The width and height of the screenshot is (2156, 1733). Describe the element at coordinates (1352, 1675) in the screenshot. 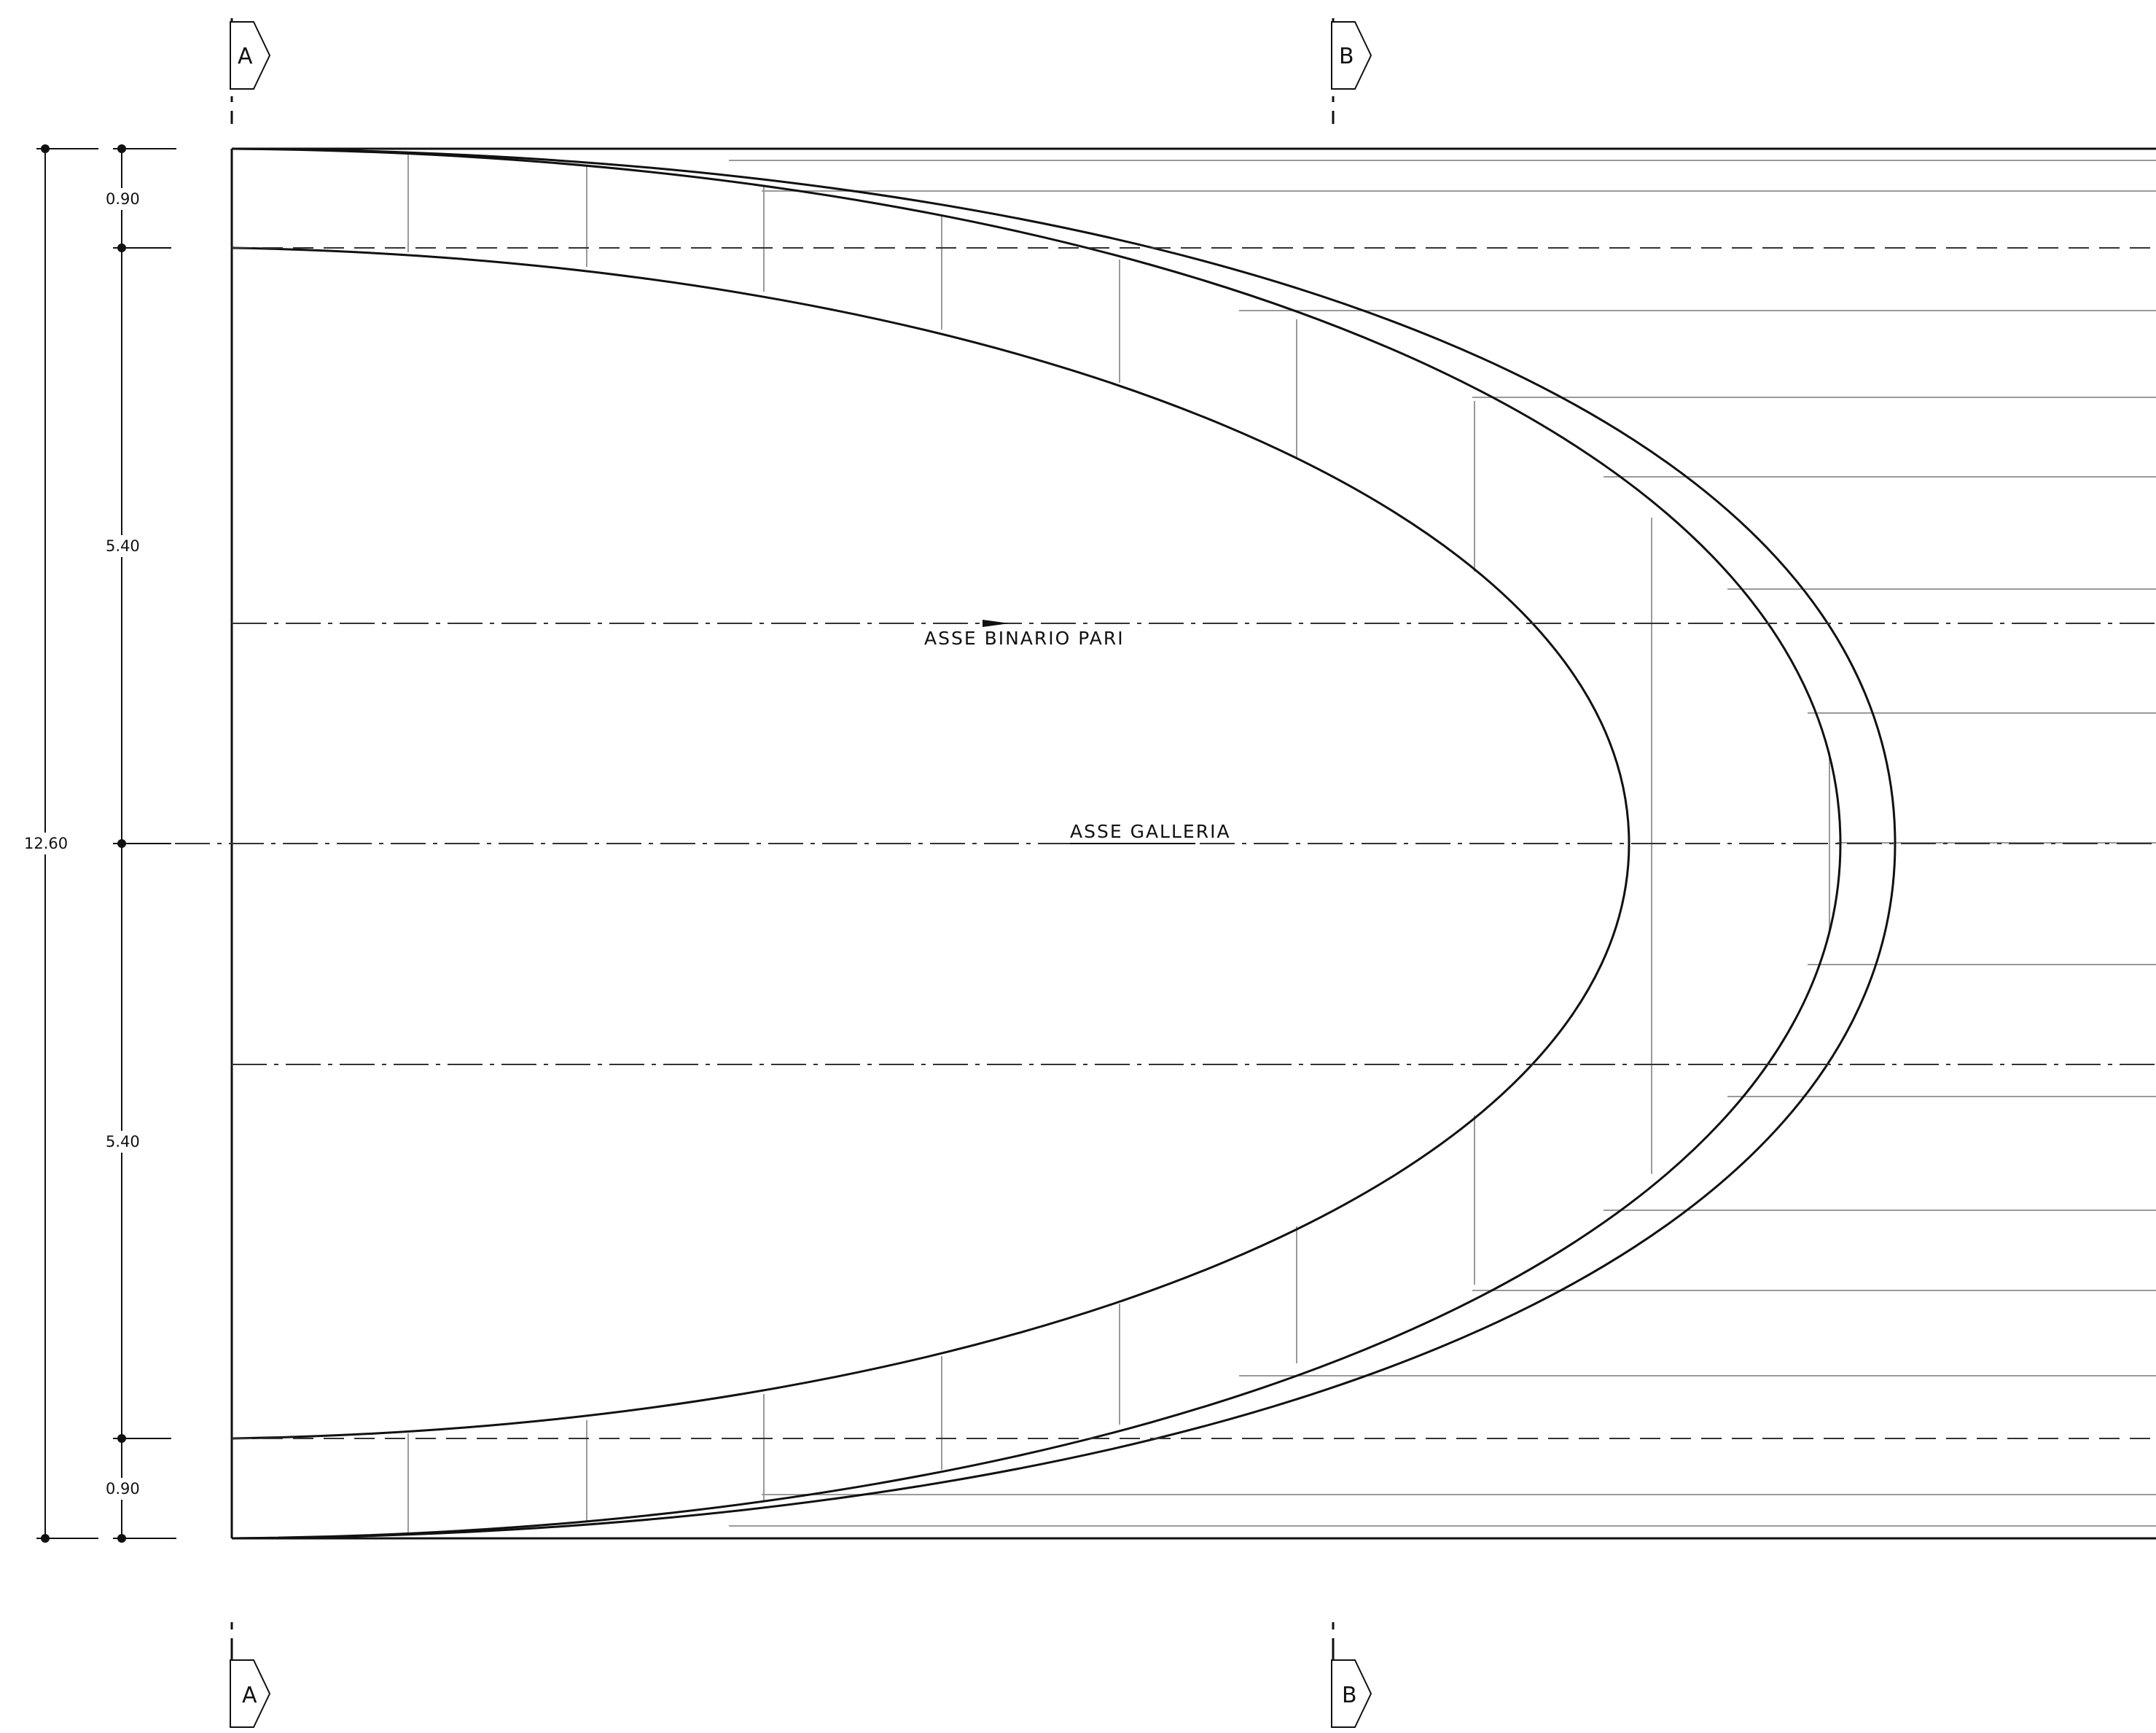

I see `section-marker-b-bottom: B` at that location.